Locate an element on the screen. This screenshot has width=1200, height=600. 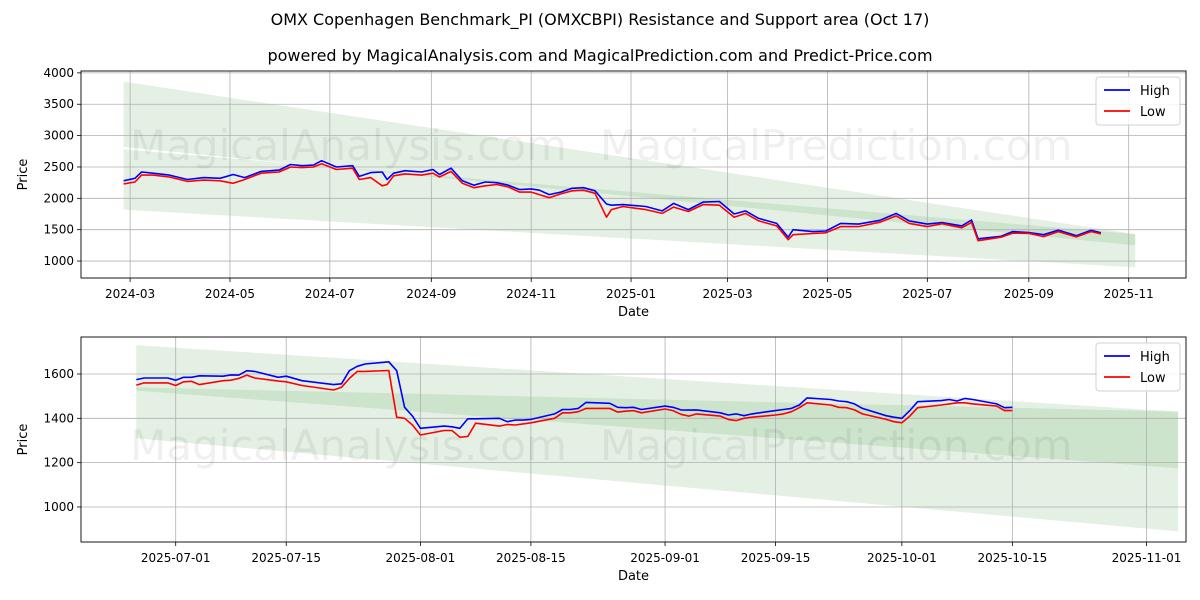
y-tick-label: 1500 is located at coordinates (58, 230).